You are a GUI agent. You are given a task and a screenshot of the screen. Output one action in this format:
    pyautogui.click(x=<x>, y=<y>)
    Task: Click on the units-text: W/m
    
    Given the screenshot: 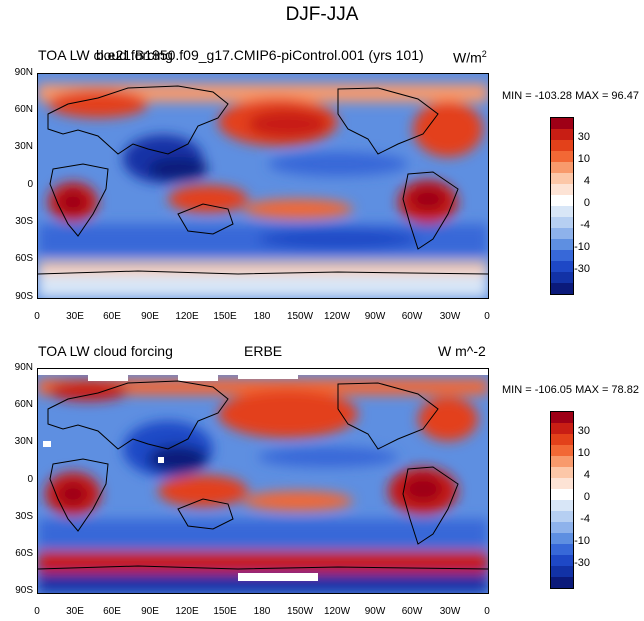 What is the action you would take?
    pyautogui.click(x=467, y=57)
    